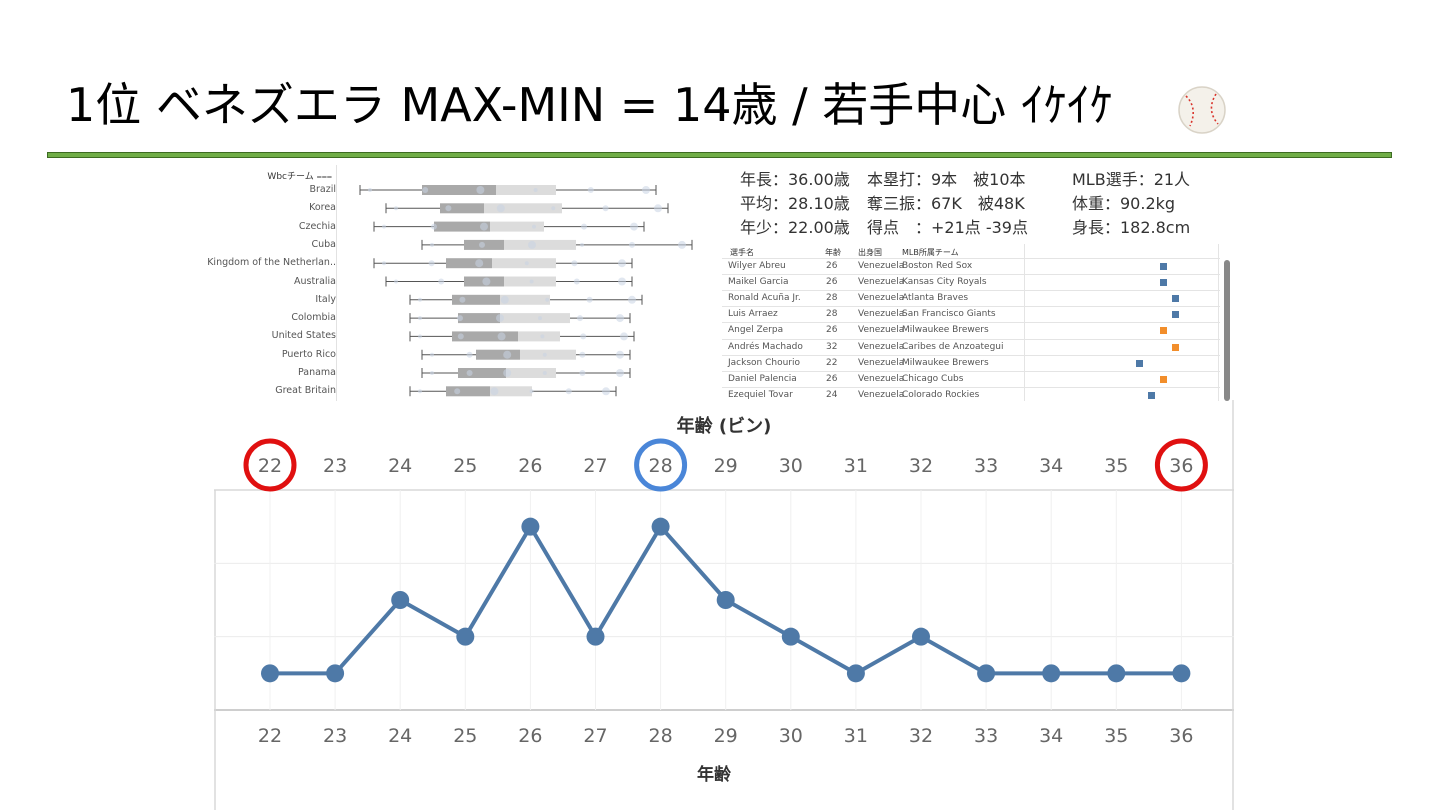 This screenshot has height=810, width=1440. Describe the element at coordinates (322, 208) in the screenshot. I see `team-label: Korea` at that location.